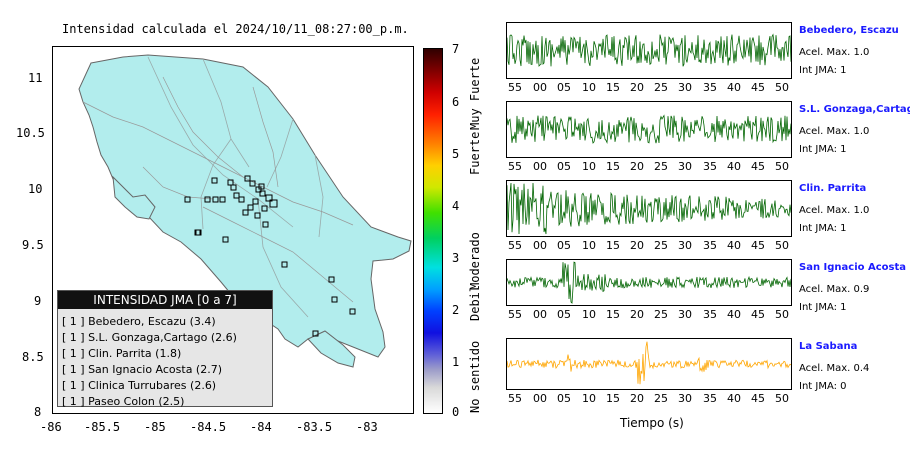  Describe the element at coordinates (456, 154) in the screenshot. I see `colorbar-tick: 5` at that location.